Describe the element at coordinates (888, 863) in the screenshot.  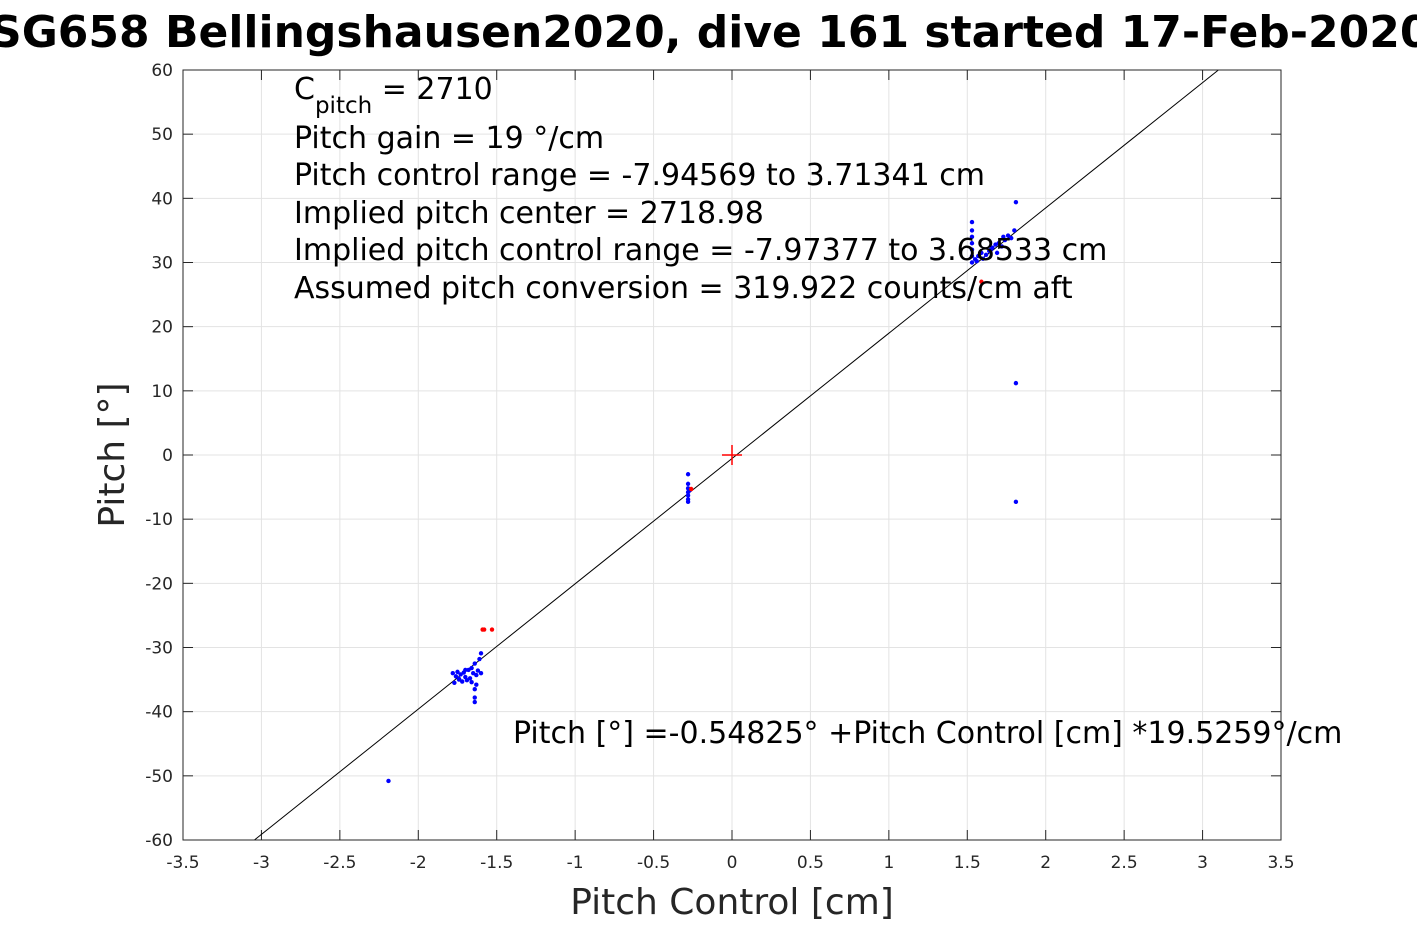
I see `x-tick-label: 1` at that location.